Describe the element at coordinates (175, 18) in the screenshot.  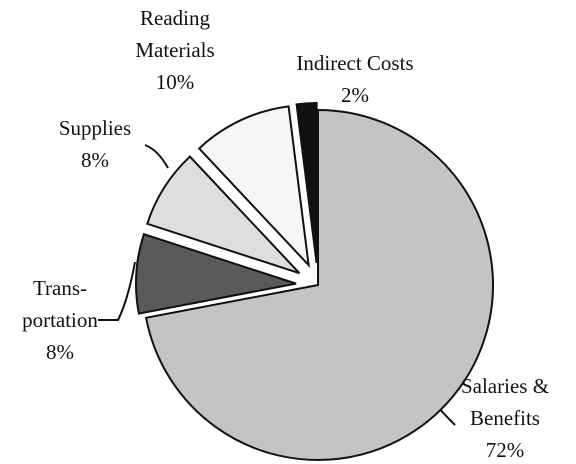
I see `slice-label: Reading` at that location.